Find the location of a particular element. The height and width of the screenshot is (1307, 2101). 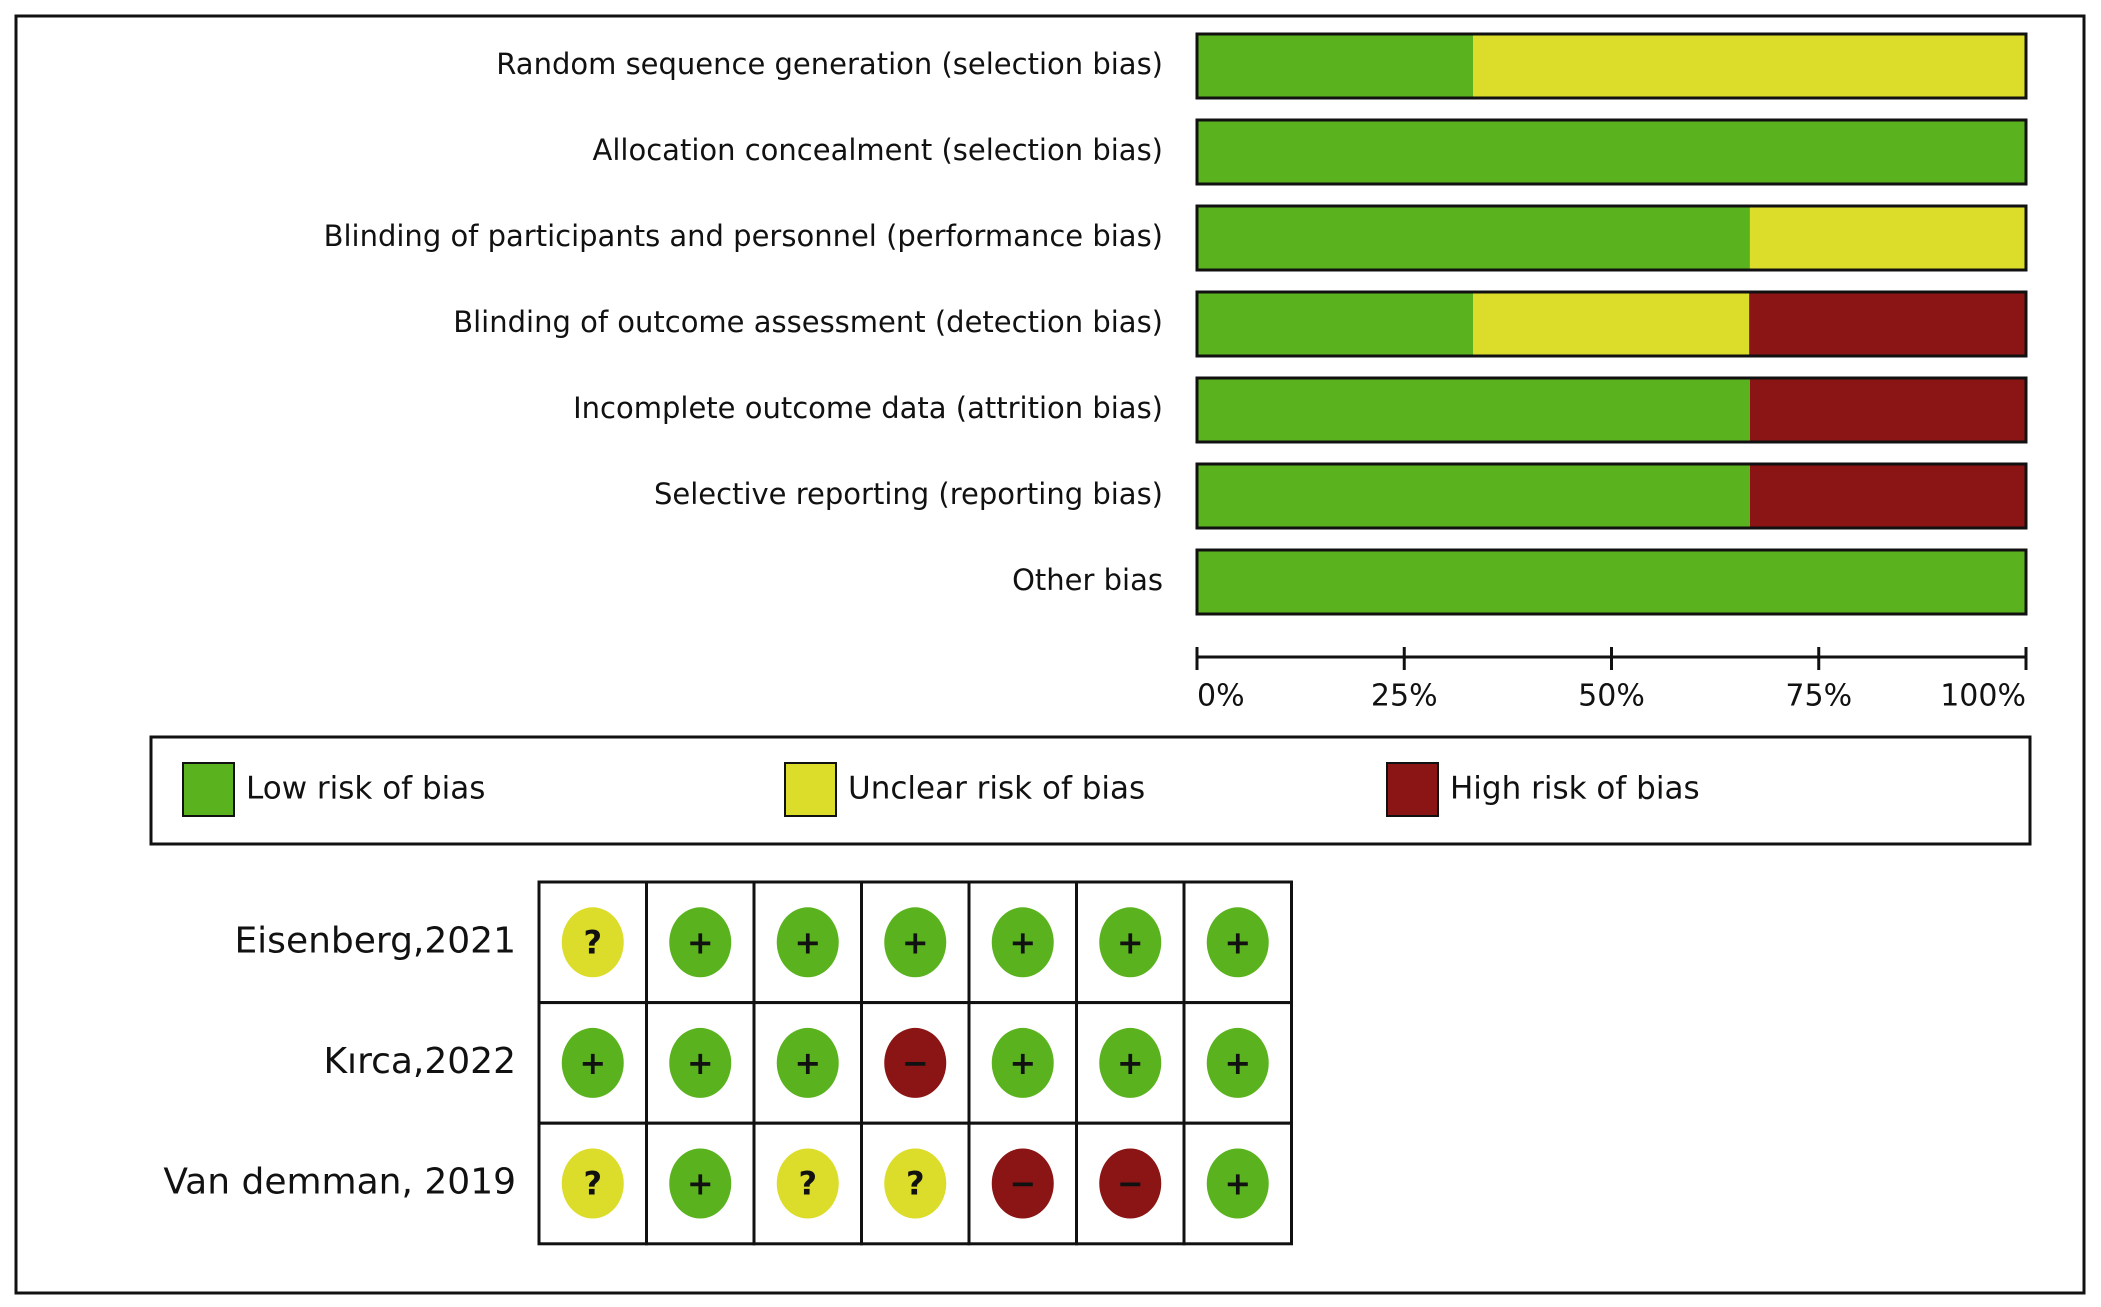

category-label: Selective reporting (reporting bias) is located at coordinates (908, 494).